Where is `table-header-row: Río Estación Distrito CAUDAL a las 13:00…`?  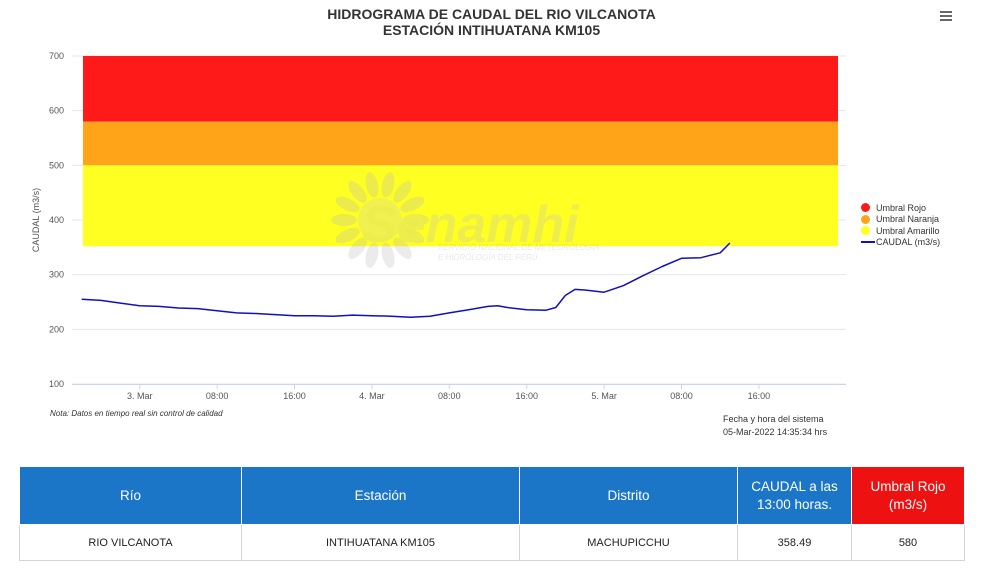
table-header-row: Río Estación Distrito CAUDAL a las 13:00… is located at coordinates (492, 495).